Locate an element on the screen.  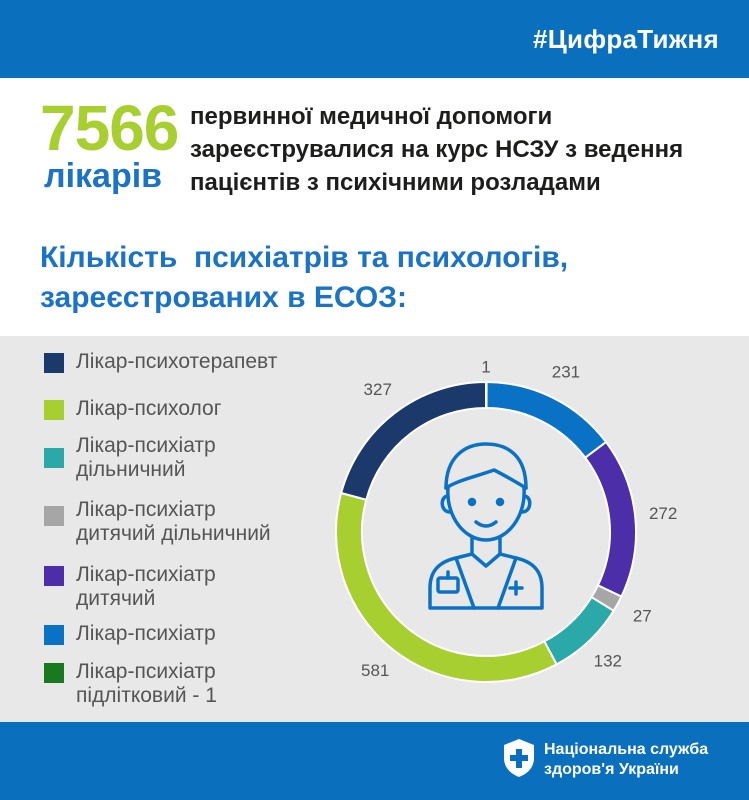
donut-value-label: 27 is located at coordinates (642, 616).